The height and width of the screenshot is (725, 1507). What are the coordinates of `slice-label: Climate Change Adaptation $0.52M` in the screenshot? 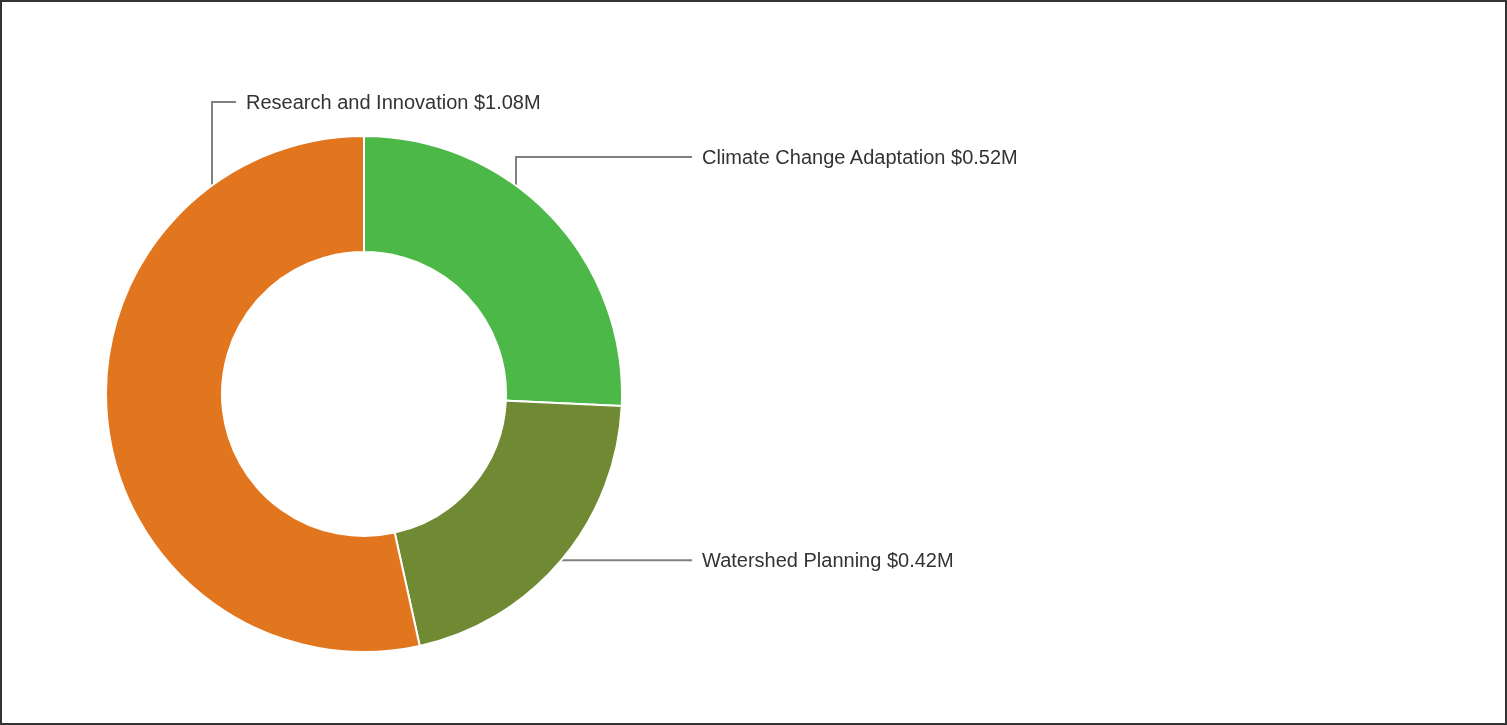 It's located at (860, 157).